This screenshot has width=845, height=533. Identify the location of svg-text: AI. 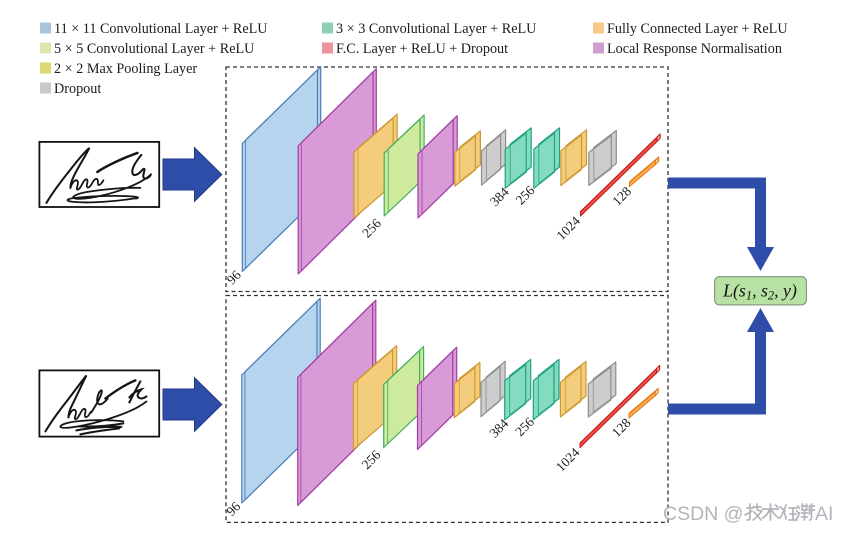
(824, 514).